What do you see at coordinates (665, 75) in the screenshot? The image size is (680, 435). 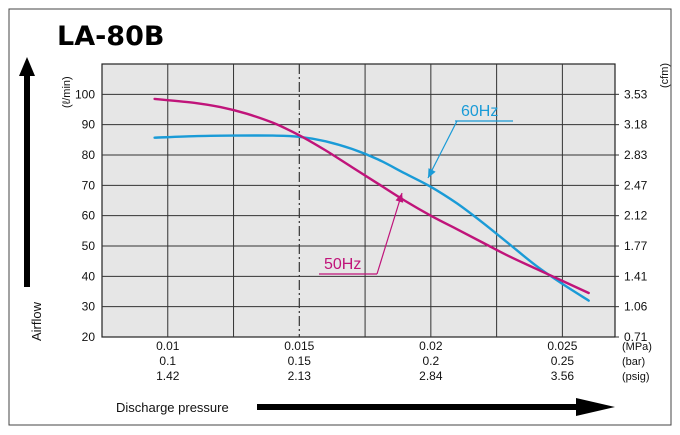 I see `y-unit-right: (cfm)` at bounding box center [665, 75].